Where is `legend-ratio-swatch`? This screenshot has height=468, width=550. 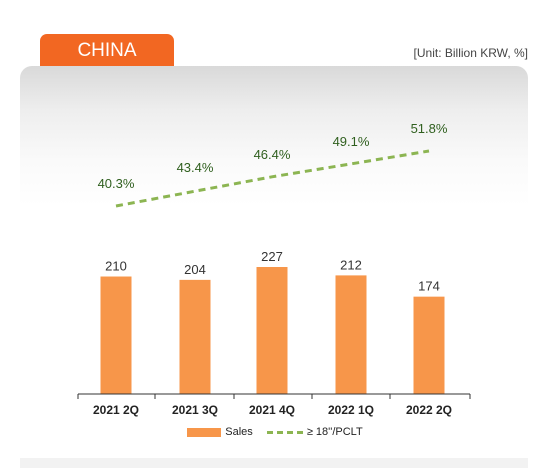
legend-ratio-swatch is located at coordinates (284, 432).